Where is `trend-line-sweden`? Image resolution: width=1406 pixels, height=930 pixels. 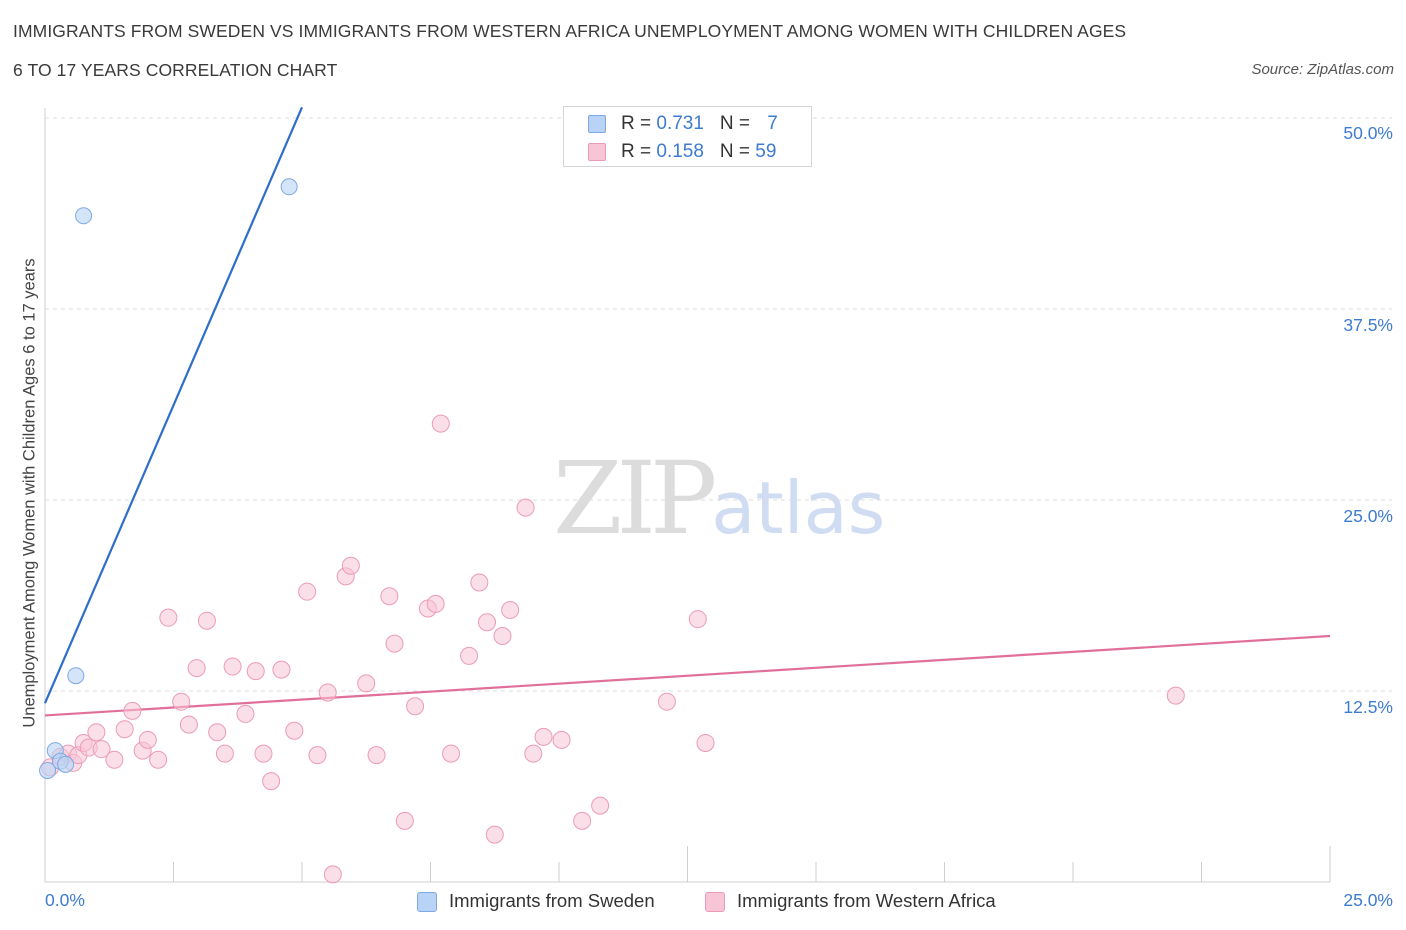
trend-line-sweden is located at coordinates (173, 405).